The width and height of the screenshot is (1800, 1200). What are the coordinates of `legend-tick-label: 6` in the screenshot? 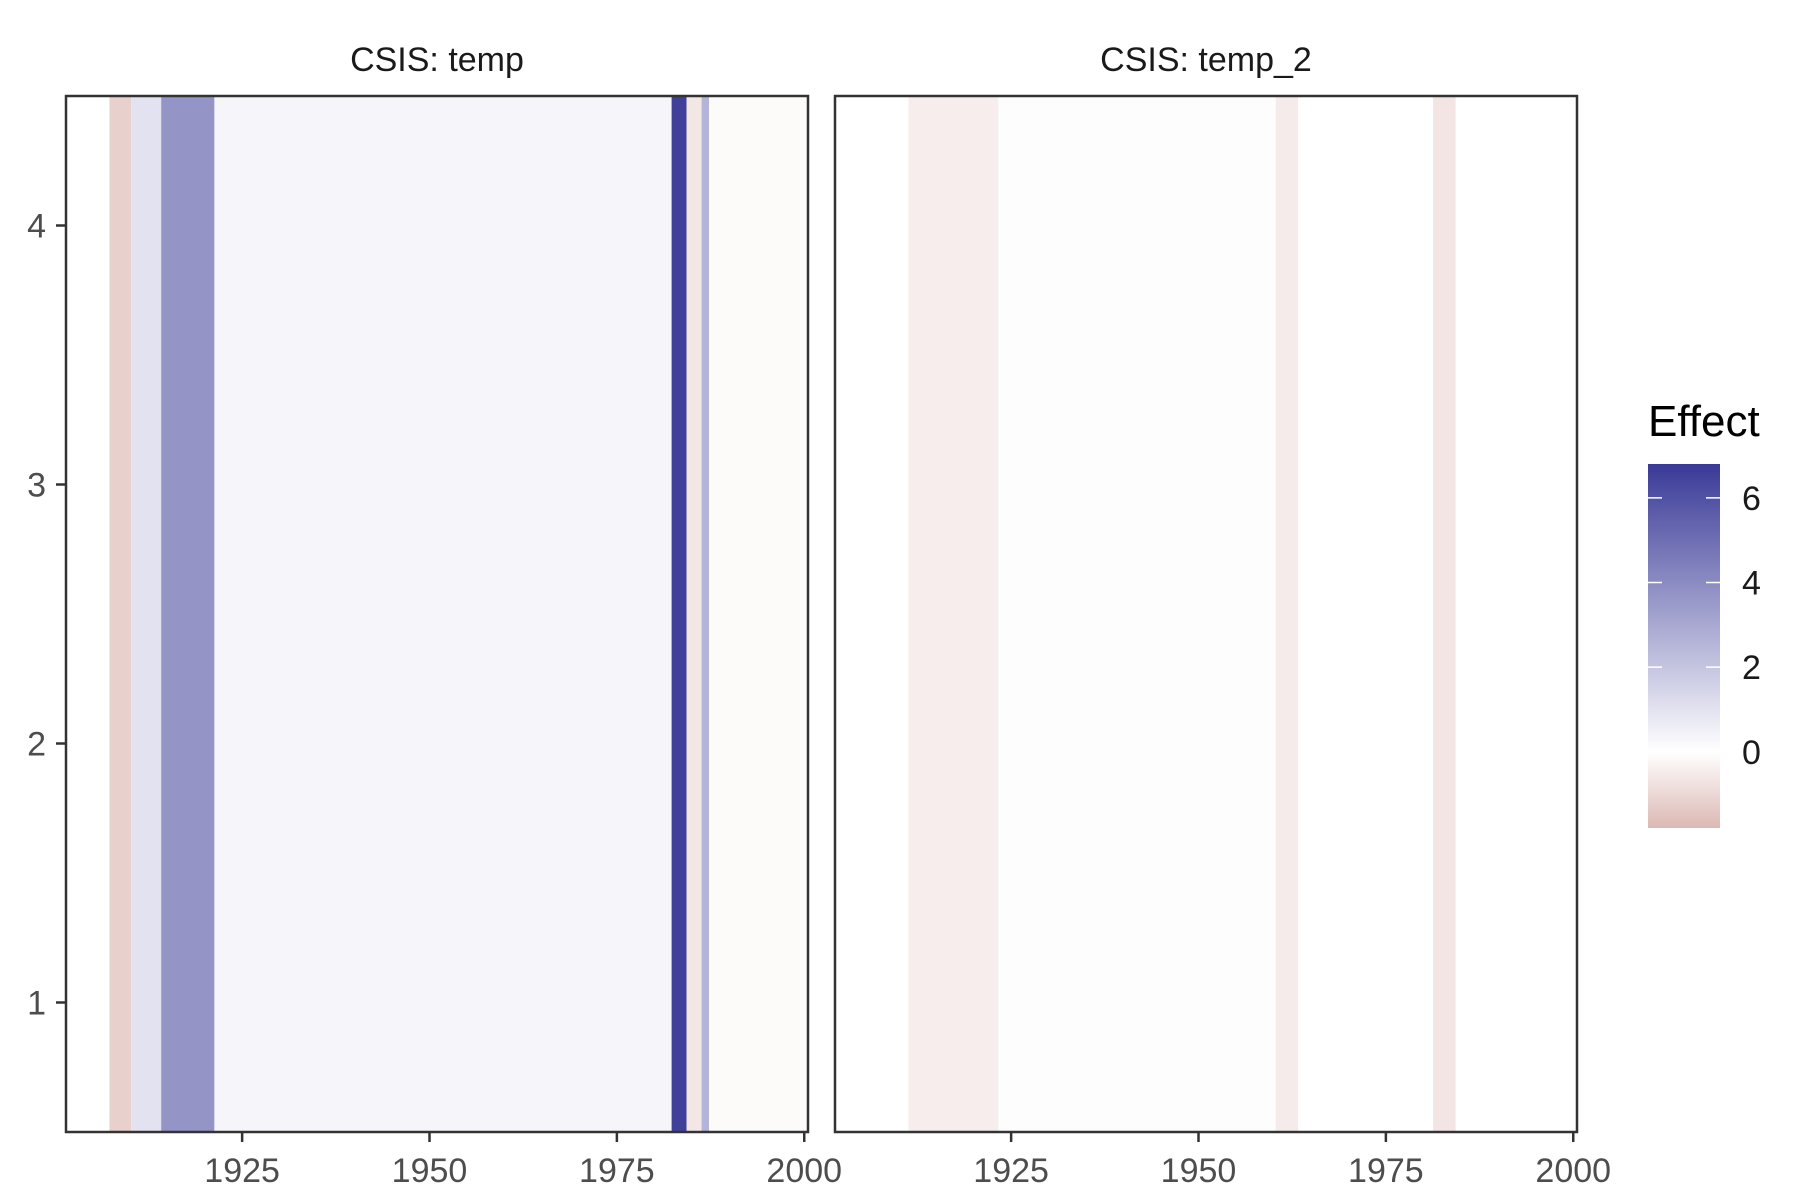 It's located at (1751, 499).